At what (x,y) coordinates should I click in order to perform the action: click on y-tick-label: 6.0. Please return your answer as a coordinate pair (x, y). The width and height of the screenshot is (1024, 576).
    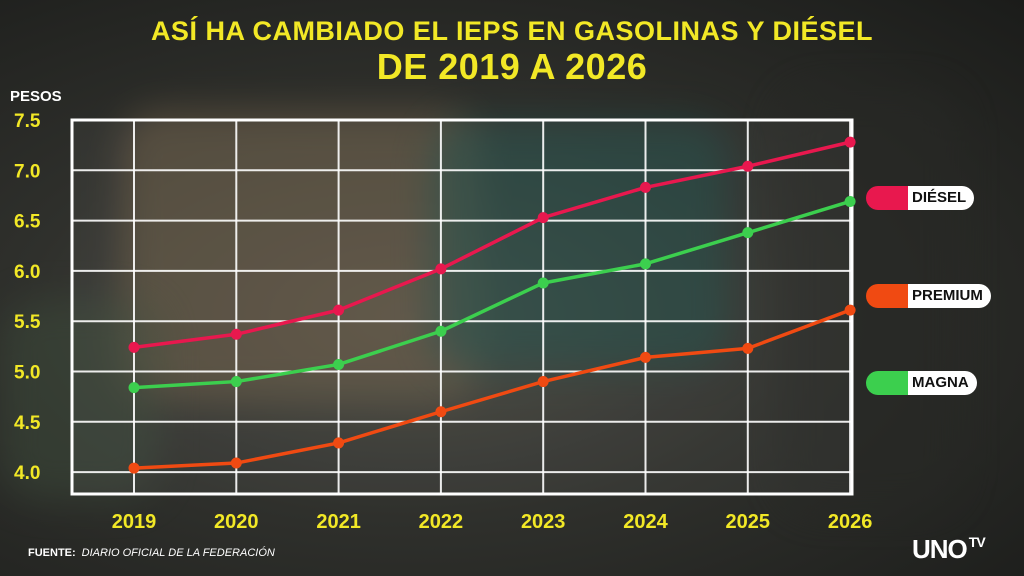
    Looking at the image, I should click on (27, 272).